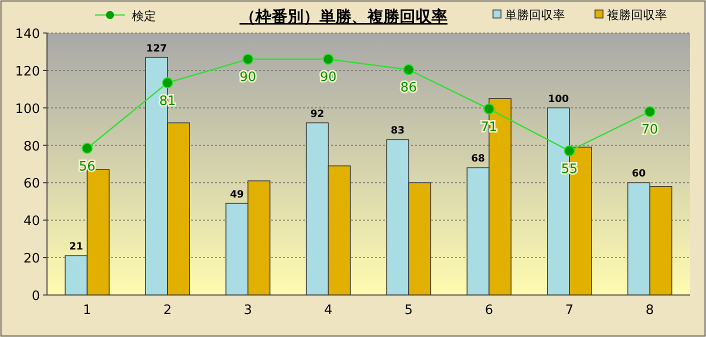  I want to click on y-tick-label: 0, so click(36, 296).